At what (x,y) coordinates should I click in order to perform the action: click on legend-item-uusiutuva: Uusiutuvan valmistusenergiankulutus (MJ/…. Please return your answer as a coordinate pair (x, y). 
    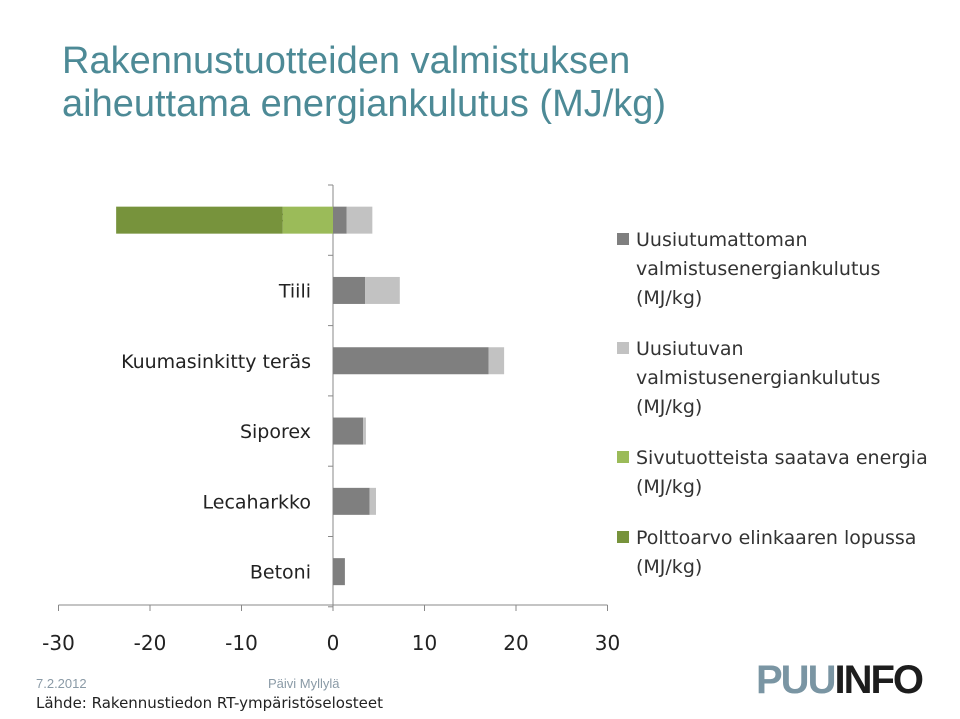
    Looking at the image, I should click on (782, 378).